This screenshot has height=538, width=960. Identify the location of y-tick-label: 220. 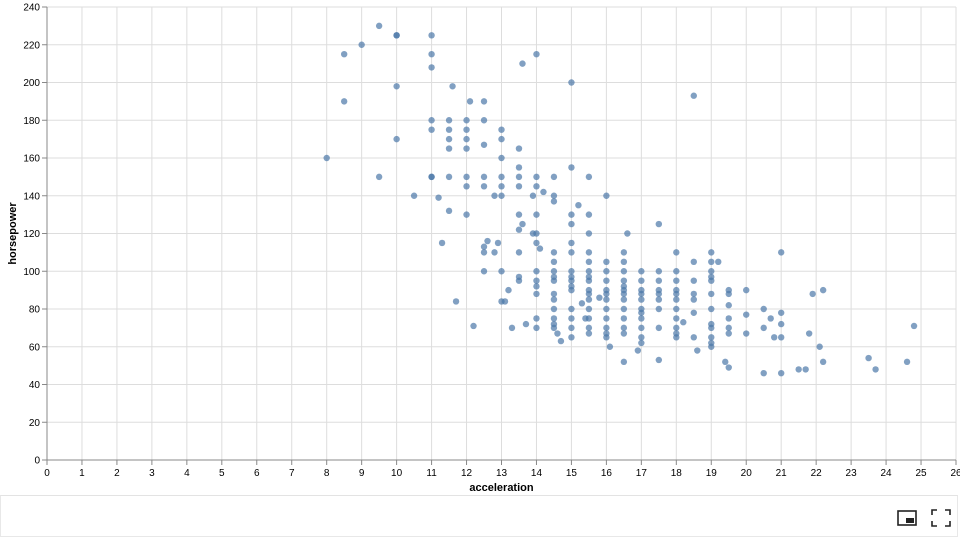
(31, 45).